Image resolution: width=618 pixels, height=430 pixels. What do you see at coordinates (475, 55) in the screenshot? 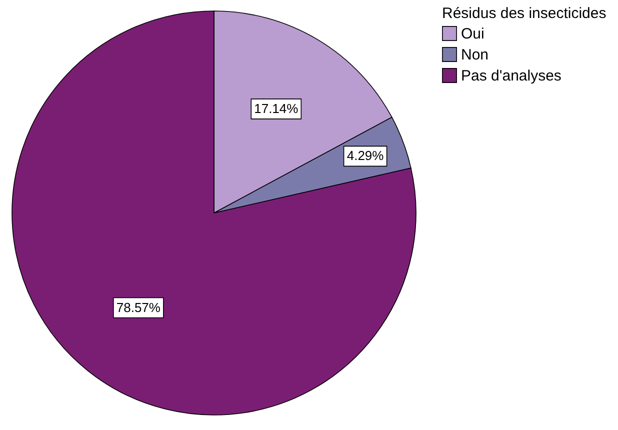
I see `legend-label: Non` at bounding box center [475, 55].